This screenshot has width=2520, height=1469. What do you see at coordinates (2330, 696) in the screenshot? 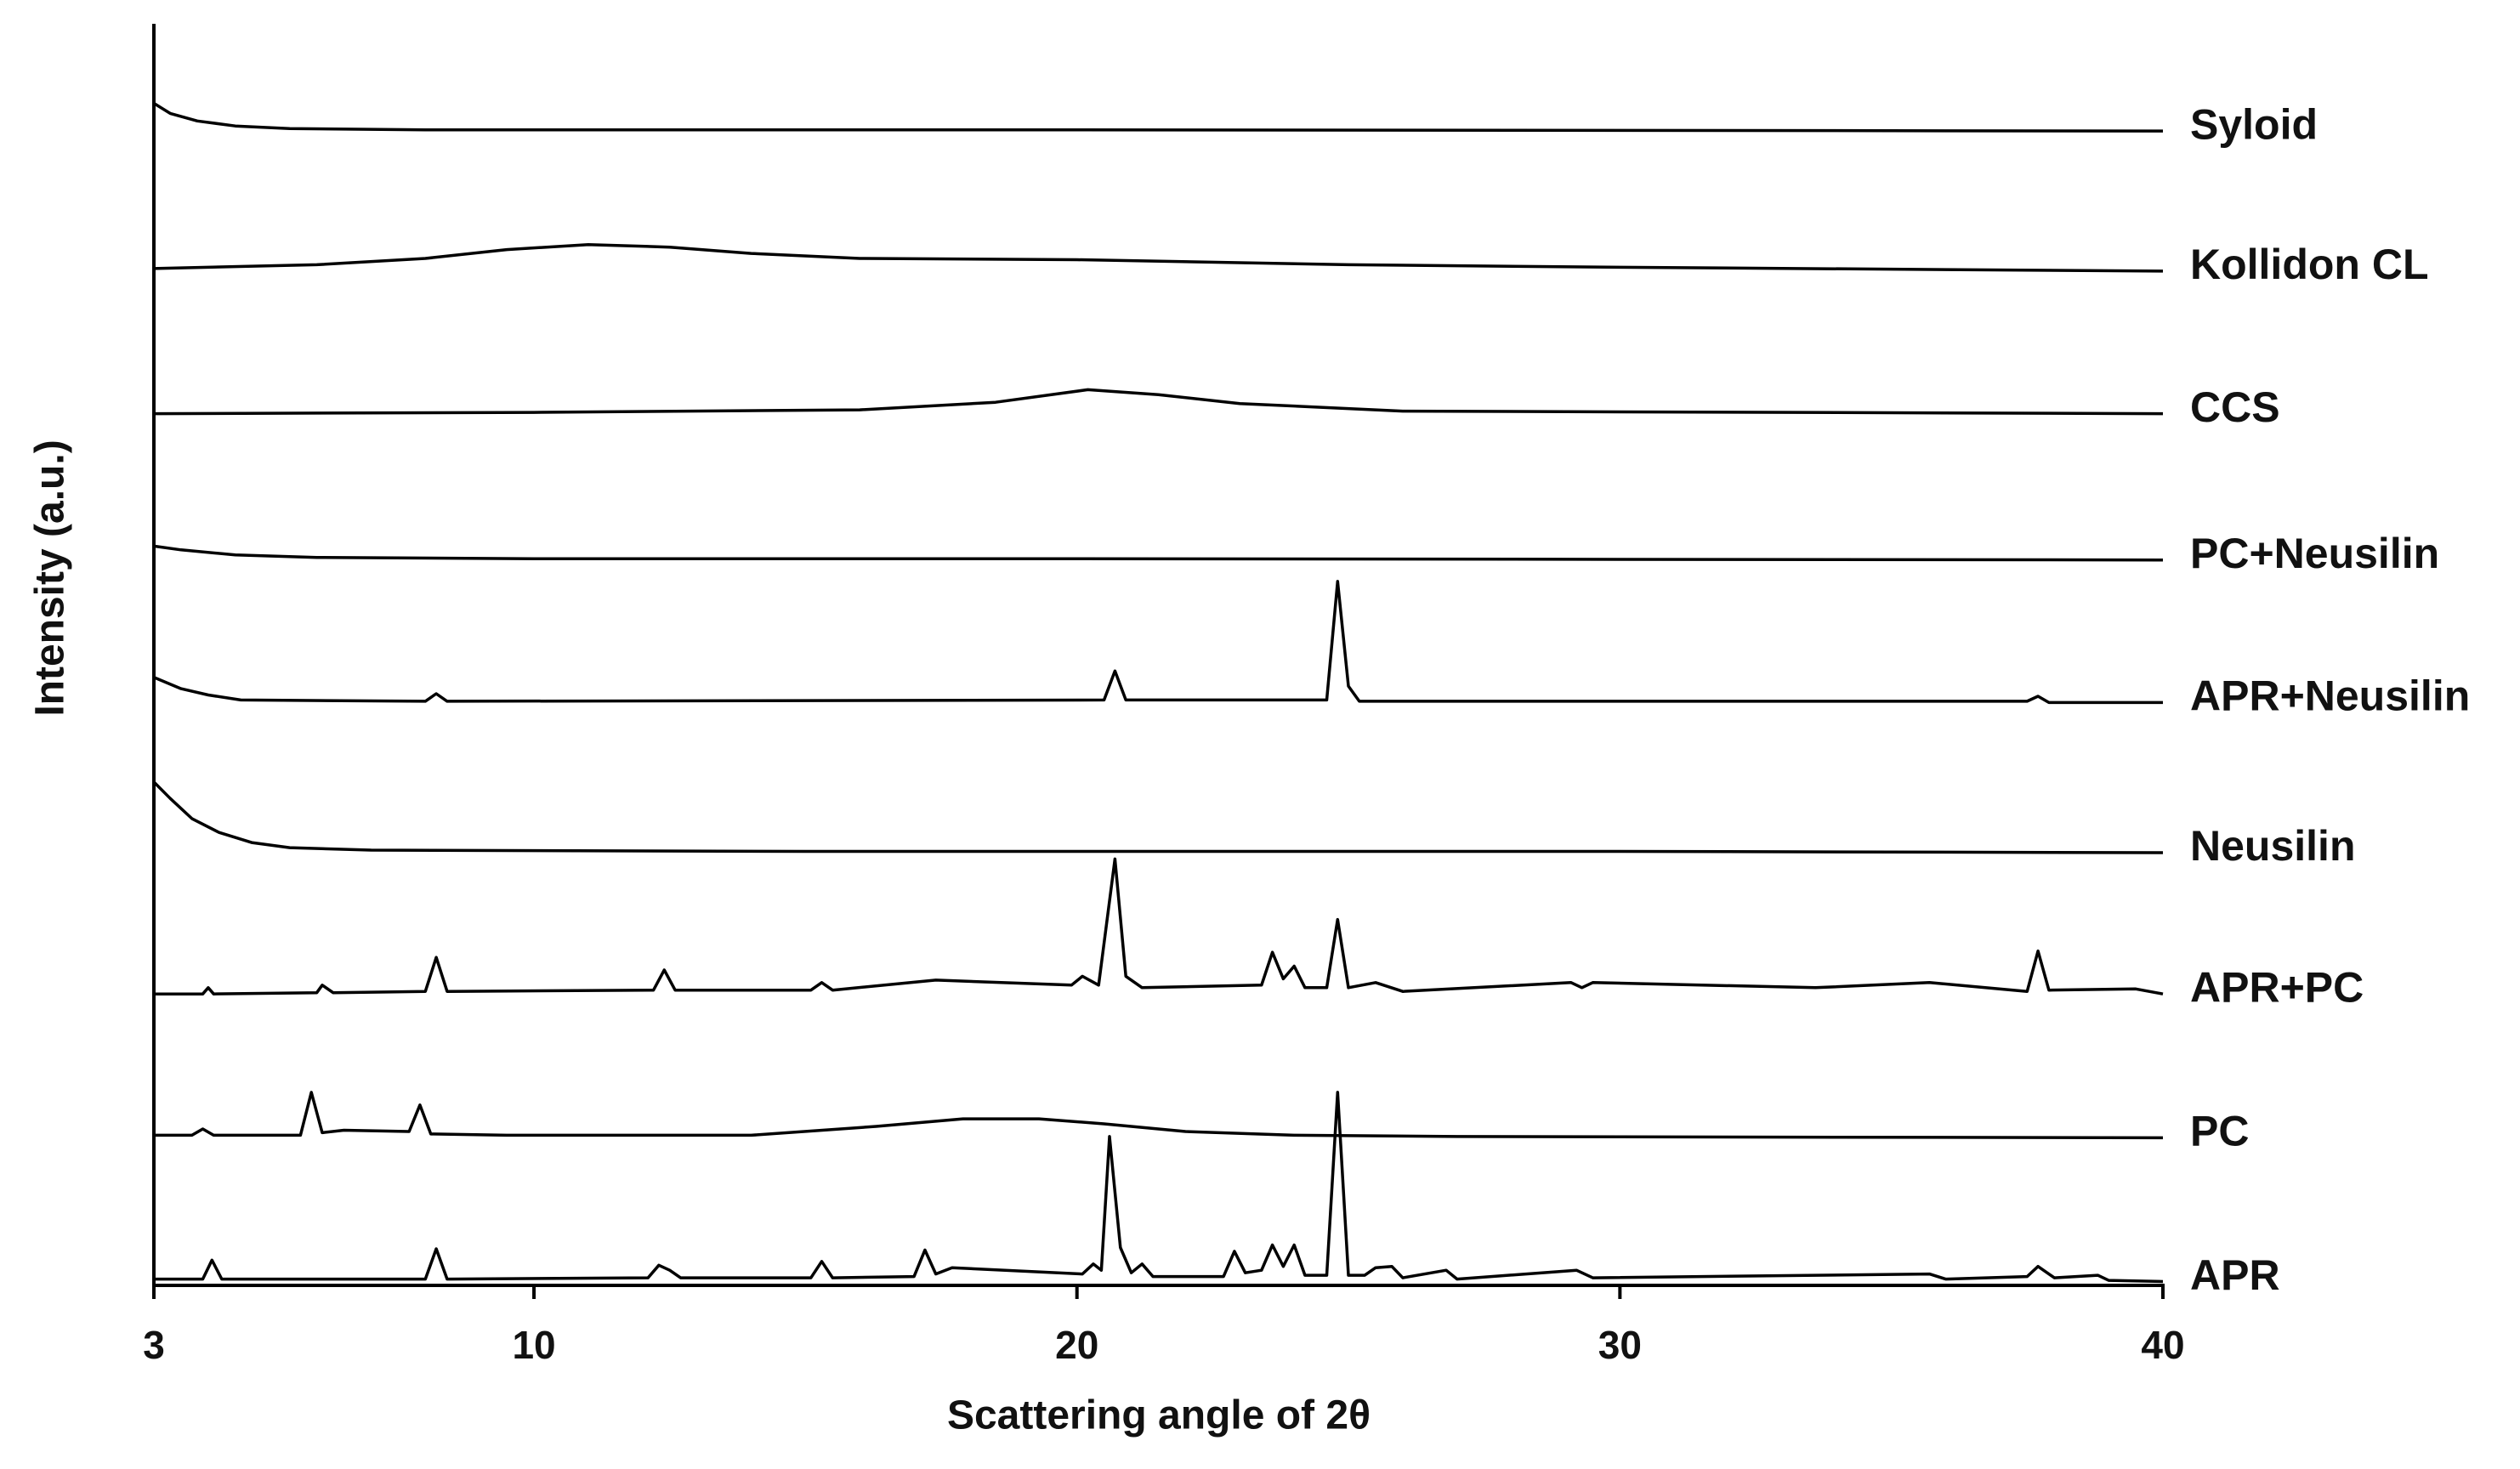
I see `series-label: APR+Neusilin` at bounding box center [2330, 696].